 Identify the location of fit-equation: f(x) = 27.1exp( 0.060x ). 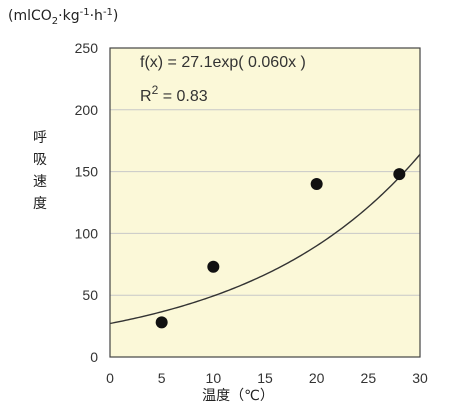
(223, 62).